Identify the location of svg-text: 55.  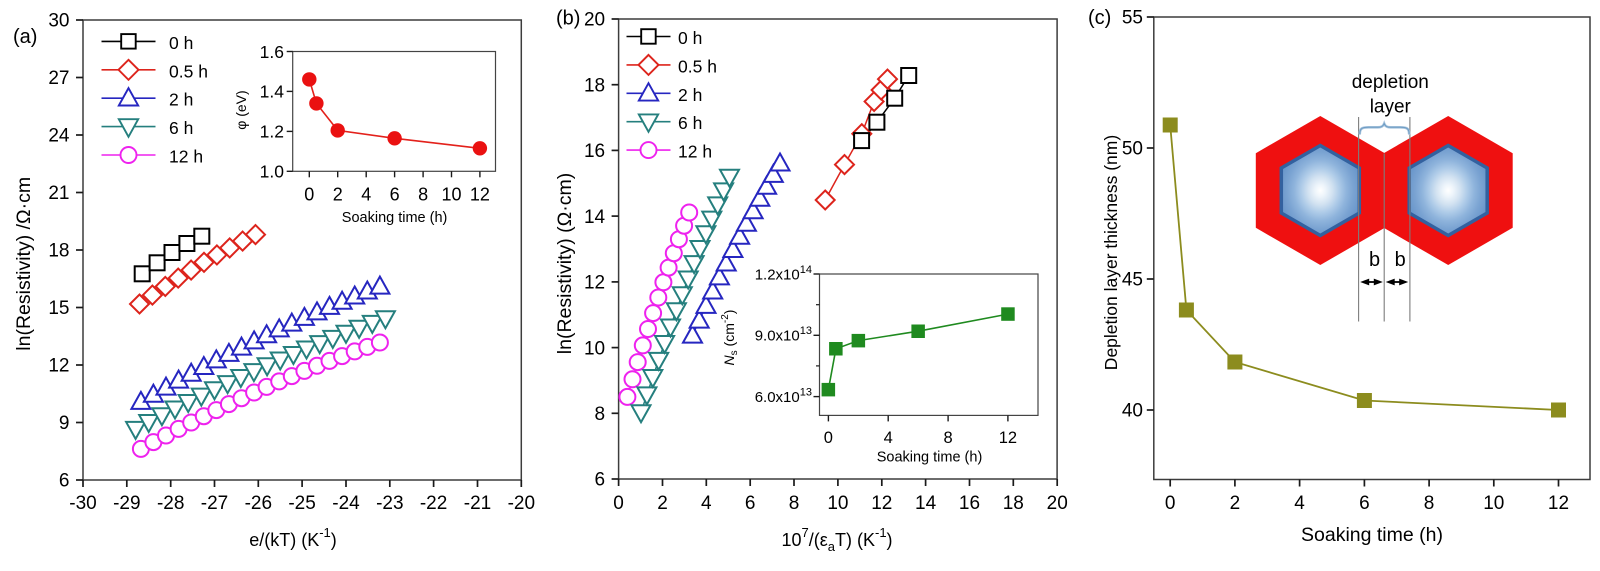
(1132, 18).